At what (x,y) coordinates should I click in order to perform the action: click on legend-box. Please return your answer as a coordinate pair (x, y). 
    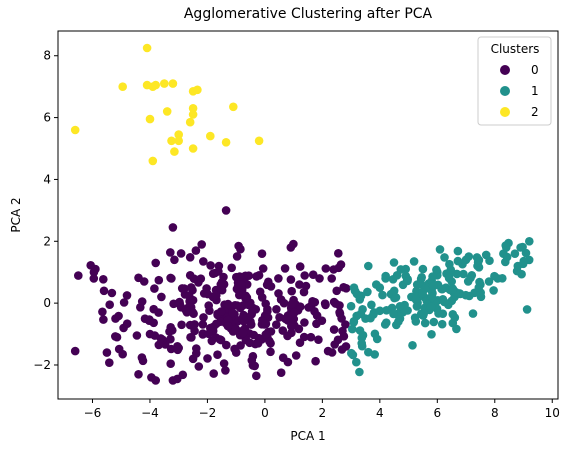
    Looking at the image, I should click on (514, 81).